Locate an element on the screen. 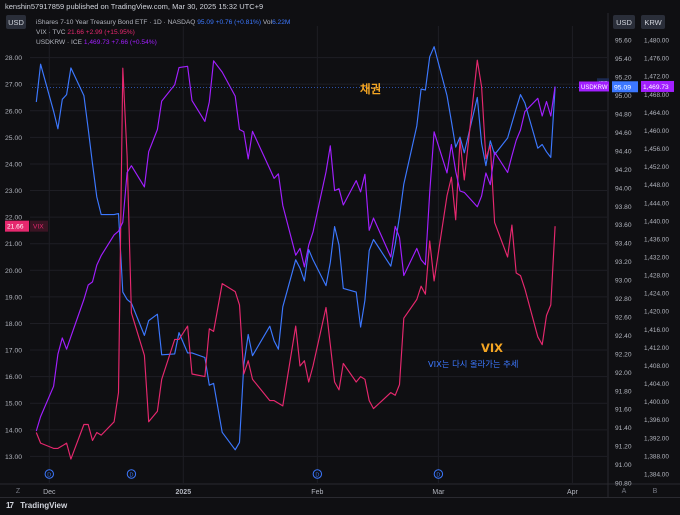 The width and height of the screenshot is (680, 515). usdkrw-label-tag: USDKRW is located at coordinates (594, 88).